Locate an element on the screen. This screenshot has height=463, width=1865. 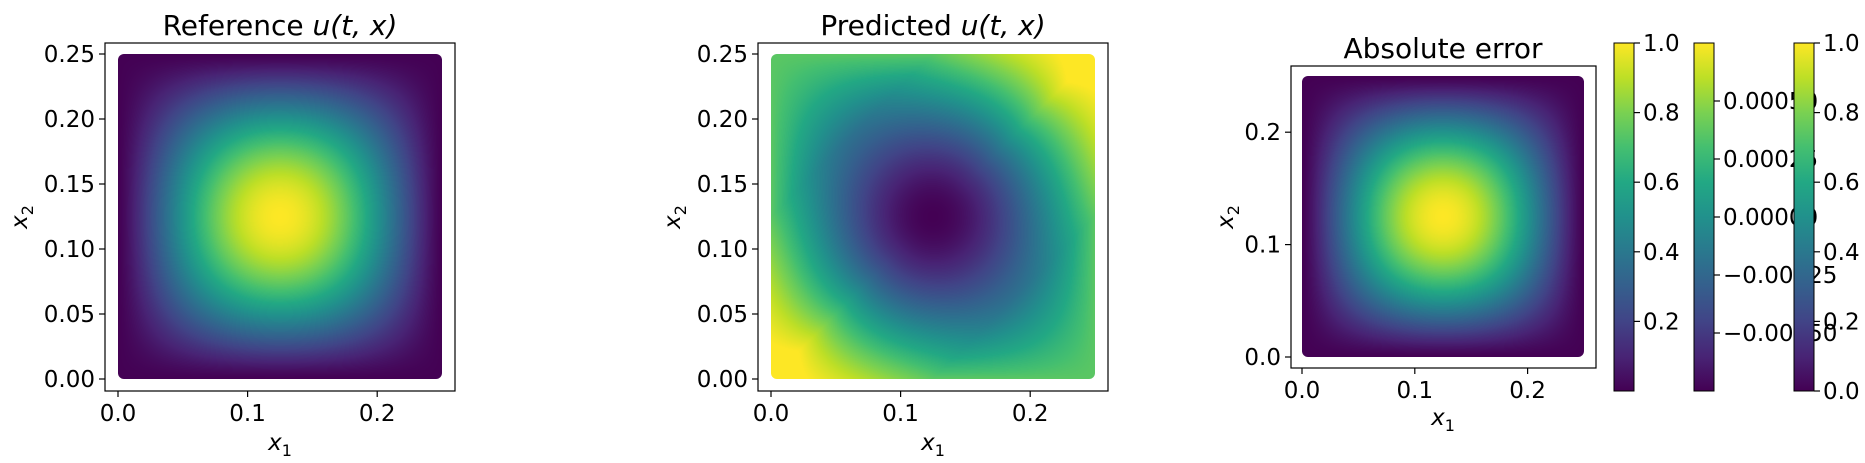
title-reference: Reference u(t, x) is located at coordinates (280, 25).